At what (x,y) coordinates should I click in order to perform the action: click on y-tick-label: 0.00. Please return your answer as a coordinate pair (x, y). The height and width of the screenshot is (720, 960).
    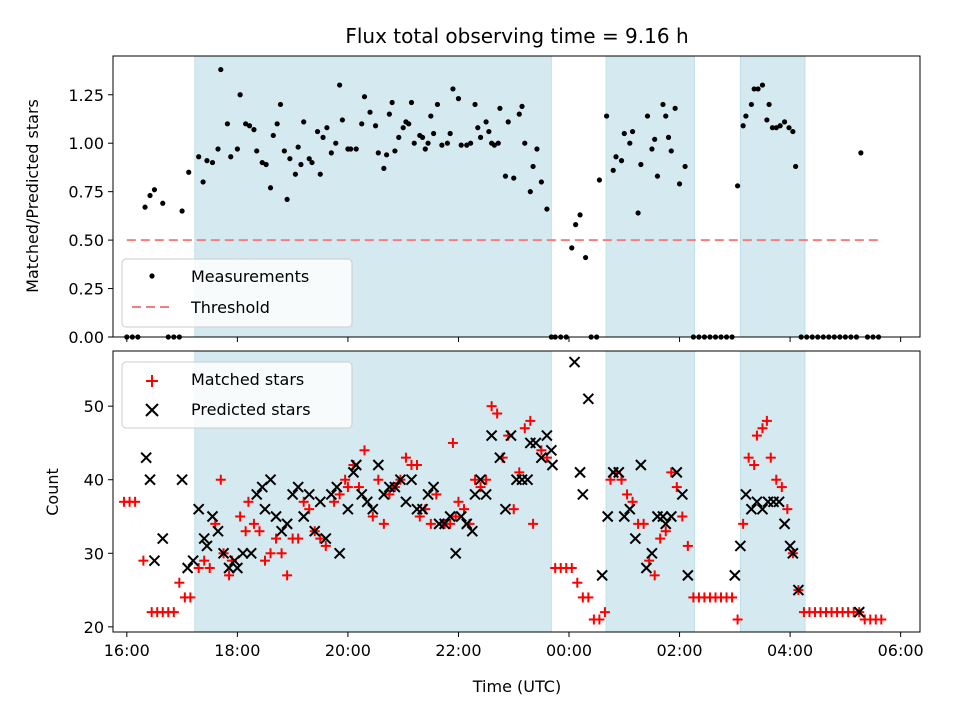
    Looking at the image, I should click on (86, 337).